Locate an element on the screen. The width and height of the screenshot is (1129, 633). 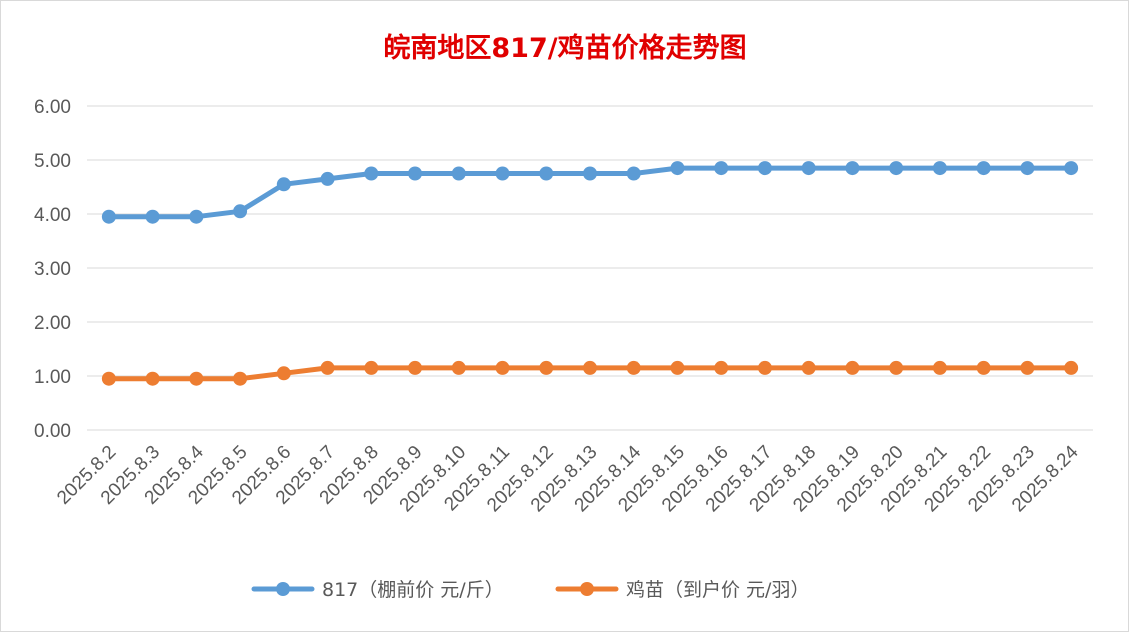
legend-item-0: 817（棚前价 元/斤） is located at coordinates (377, 590).